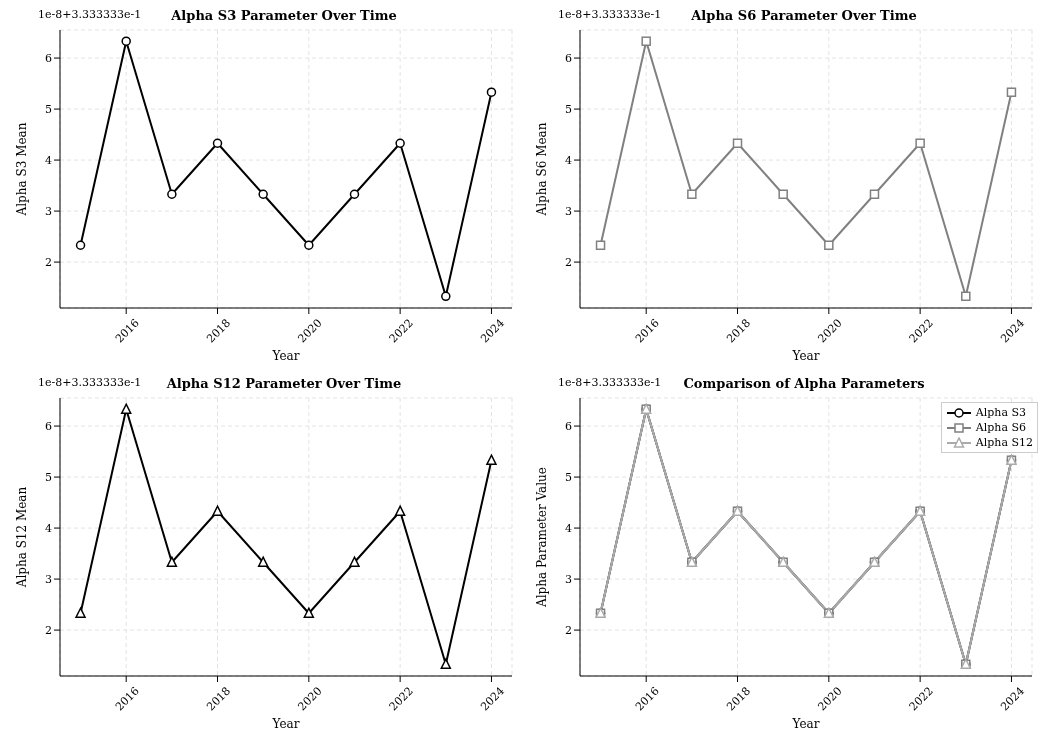  What do you see at coordinates (1000, 427) in the screenshot?
I see `legend-label: Alpha S6` at bounding box center [1000, 427].